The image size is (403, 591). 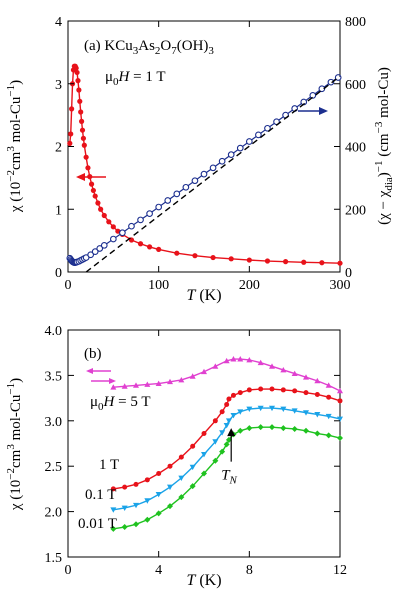 I want to click on panel-a-field-annotation: μ0H = 1 T, so click(x=135, y=78).